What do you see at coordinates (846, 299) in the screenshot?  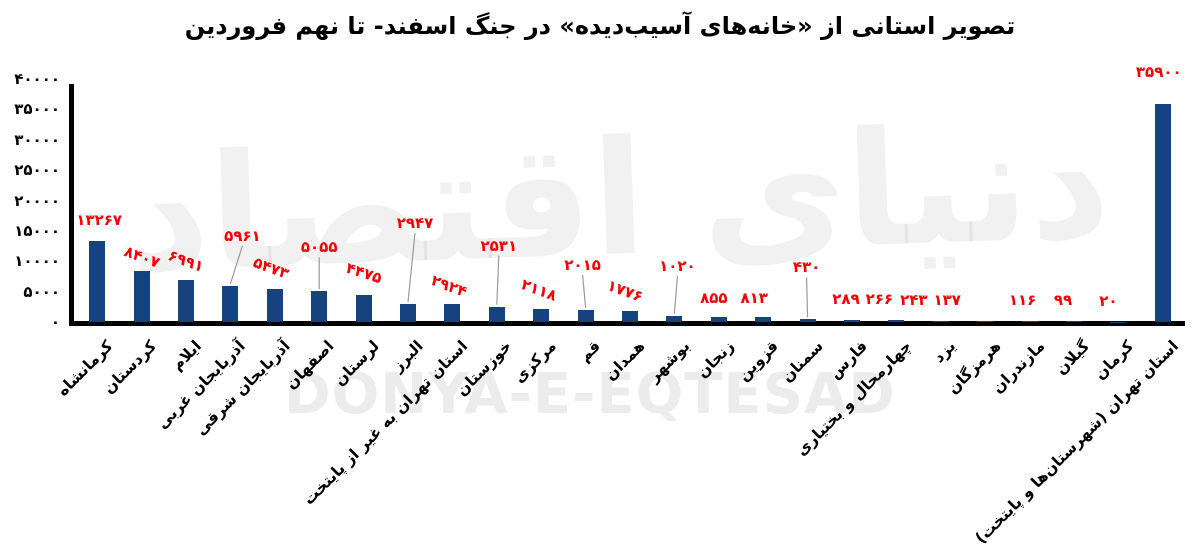 I see `bar-value-label: ۲۸۹` at bounding box center [846, 299].